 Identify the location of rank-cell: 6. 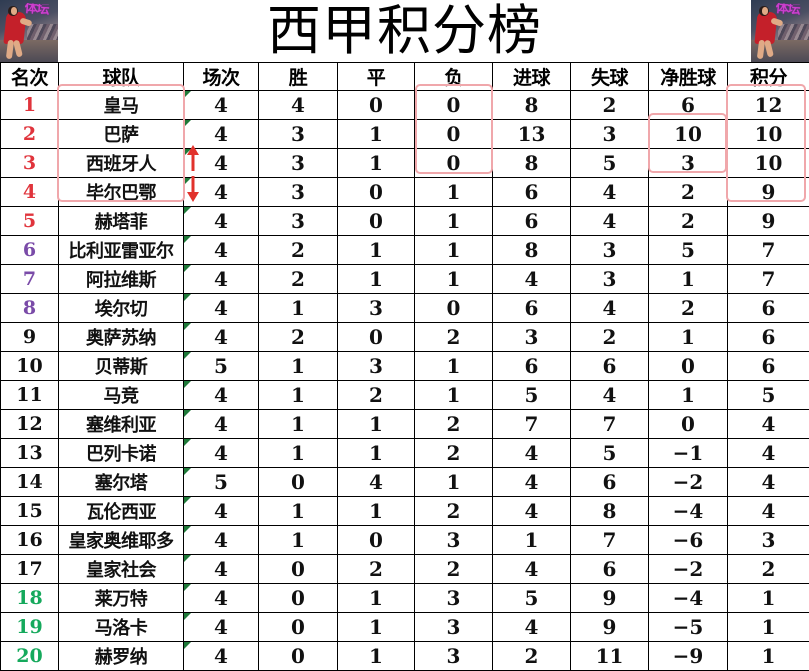
(30, 250).